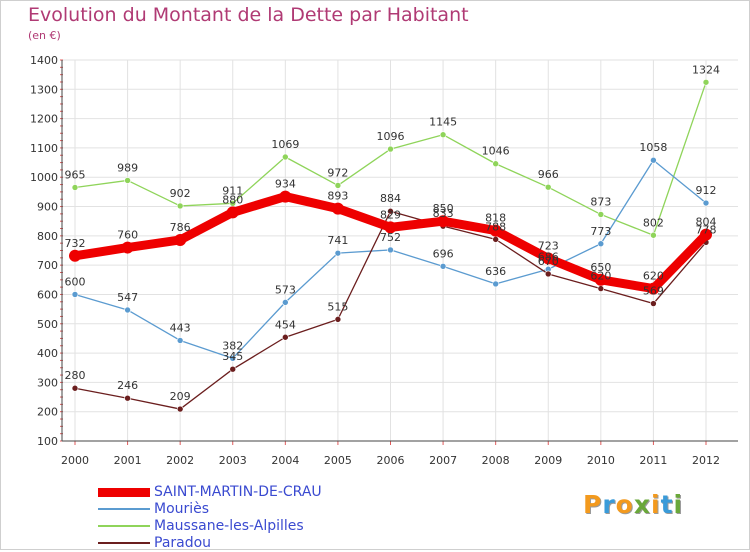 The height and width of the screenshot is (552, 750). I want to click on data-label-0: 786, so click(180, 227).